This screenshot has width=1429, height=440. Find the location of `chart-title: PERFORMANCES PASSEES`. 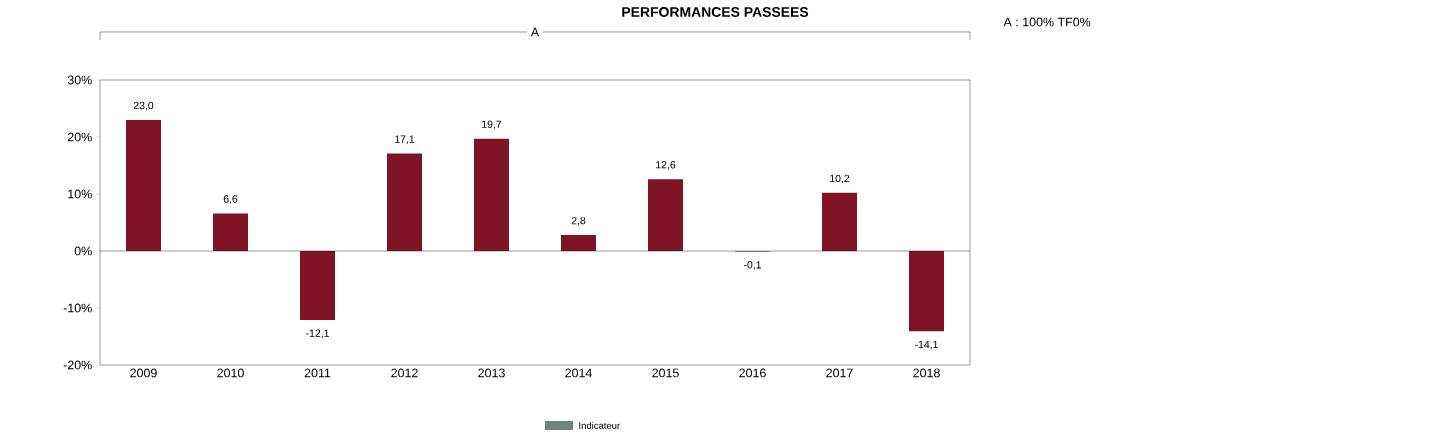

chart-title: PERFORMANCES PASSEES is located at coordinates (715, 12).